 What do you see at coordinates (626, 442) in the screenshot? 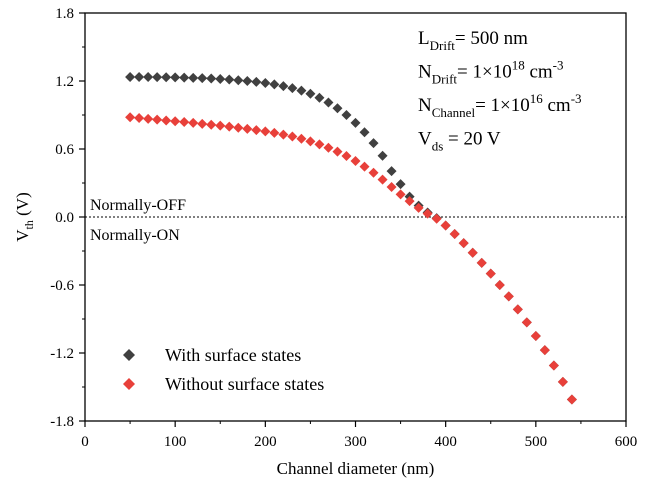
I see `x-tick-label: 600` at bounding box center [626, 442].